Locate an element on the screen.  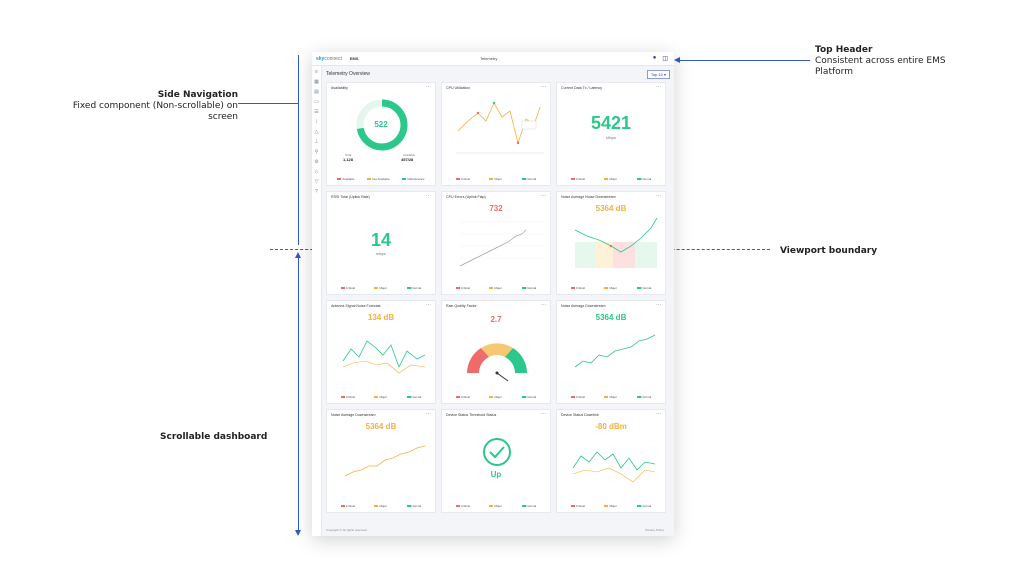
availability-value: 522 is located at coordinates (381, 124).